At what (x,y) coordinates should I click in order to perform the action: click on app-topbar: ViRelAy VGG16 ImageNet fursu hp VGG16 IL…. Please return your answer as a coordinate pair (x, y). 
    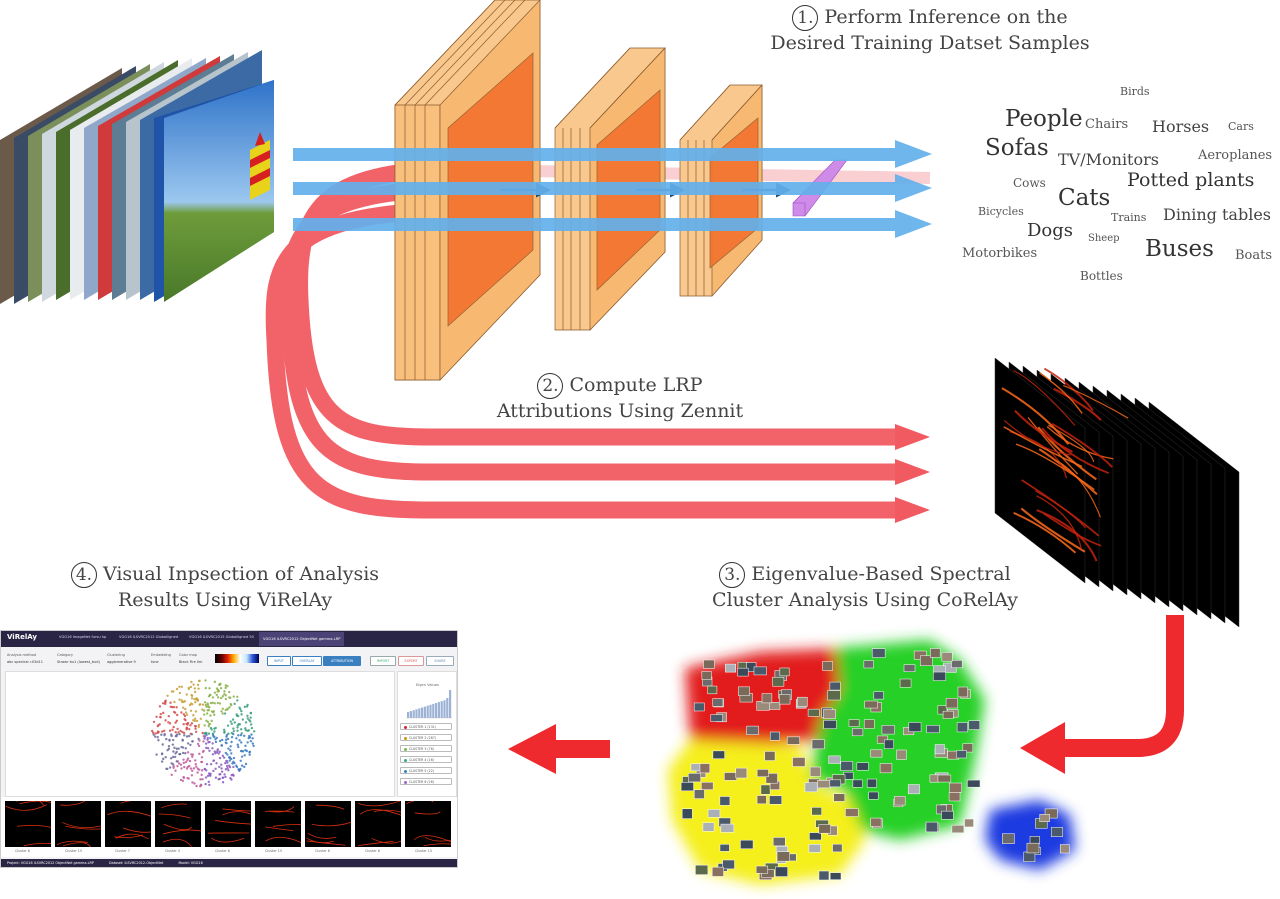
    Looking at the image, I should click on (229, 639).